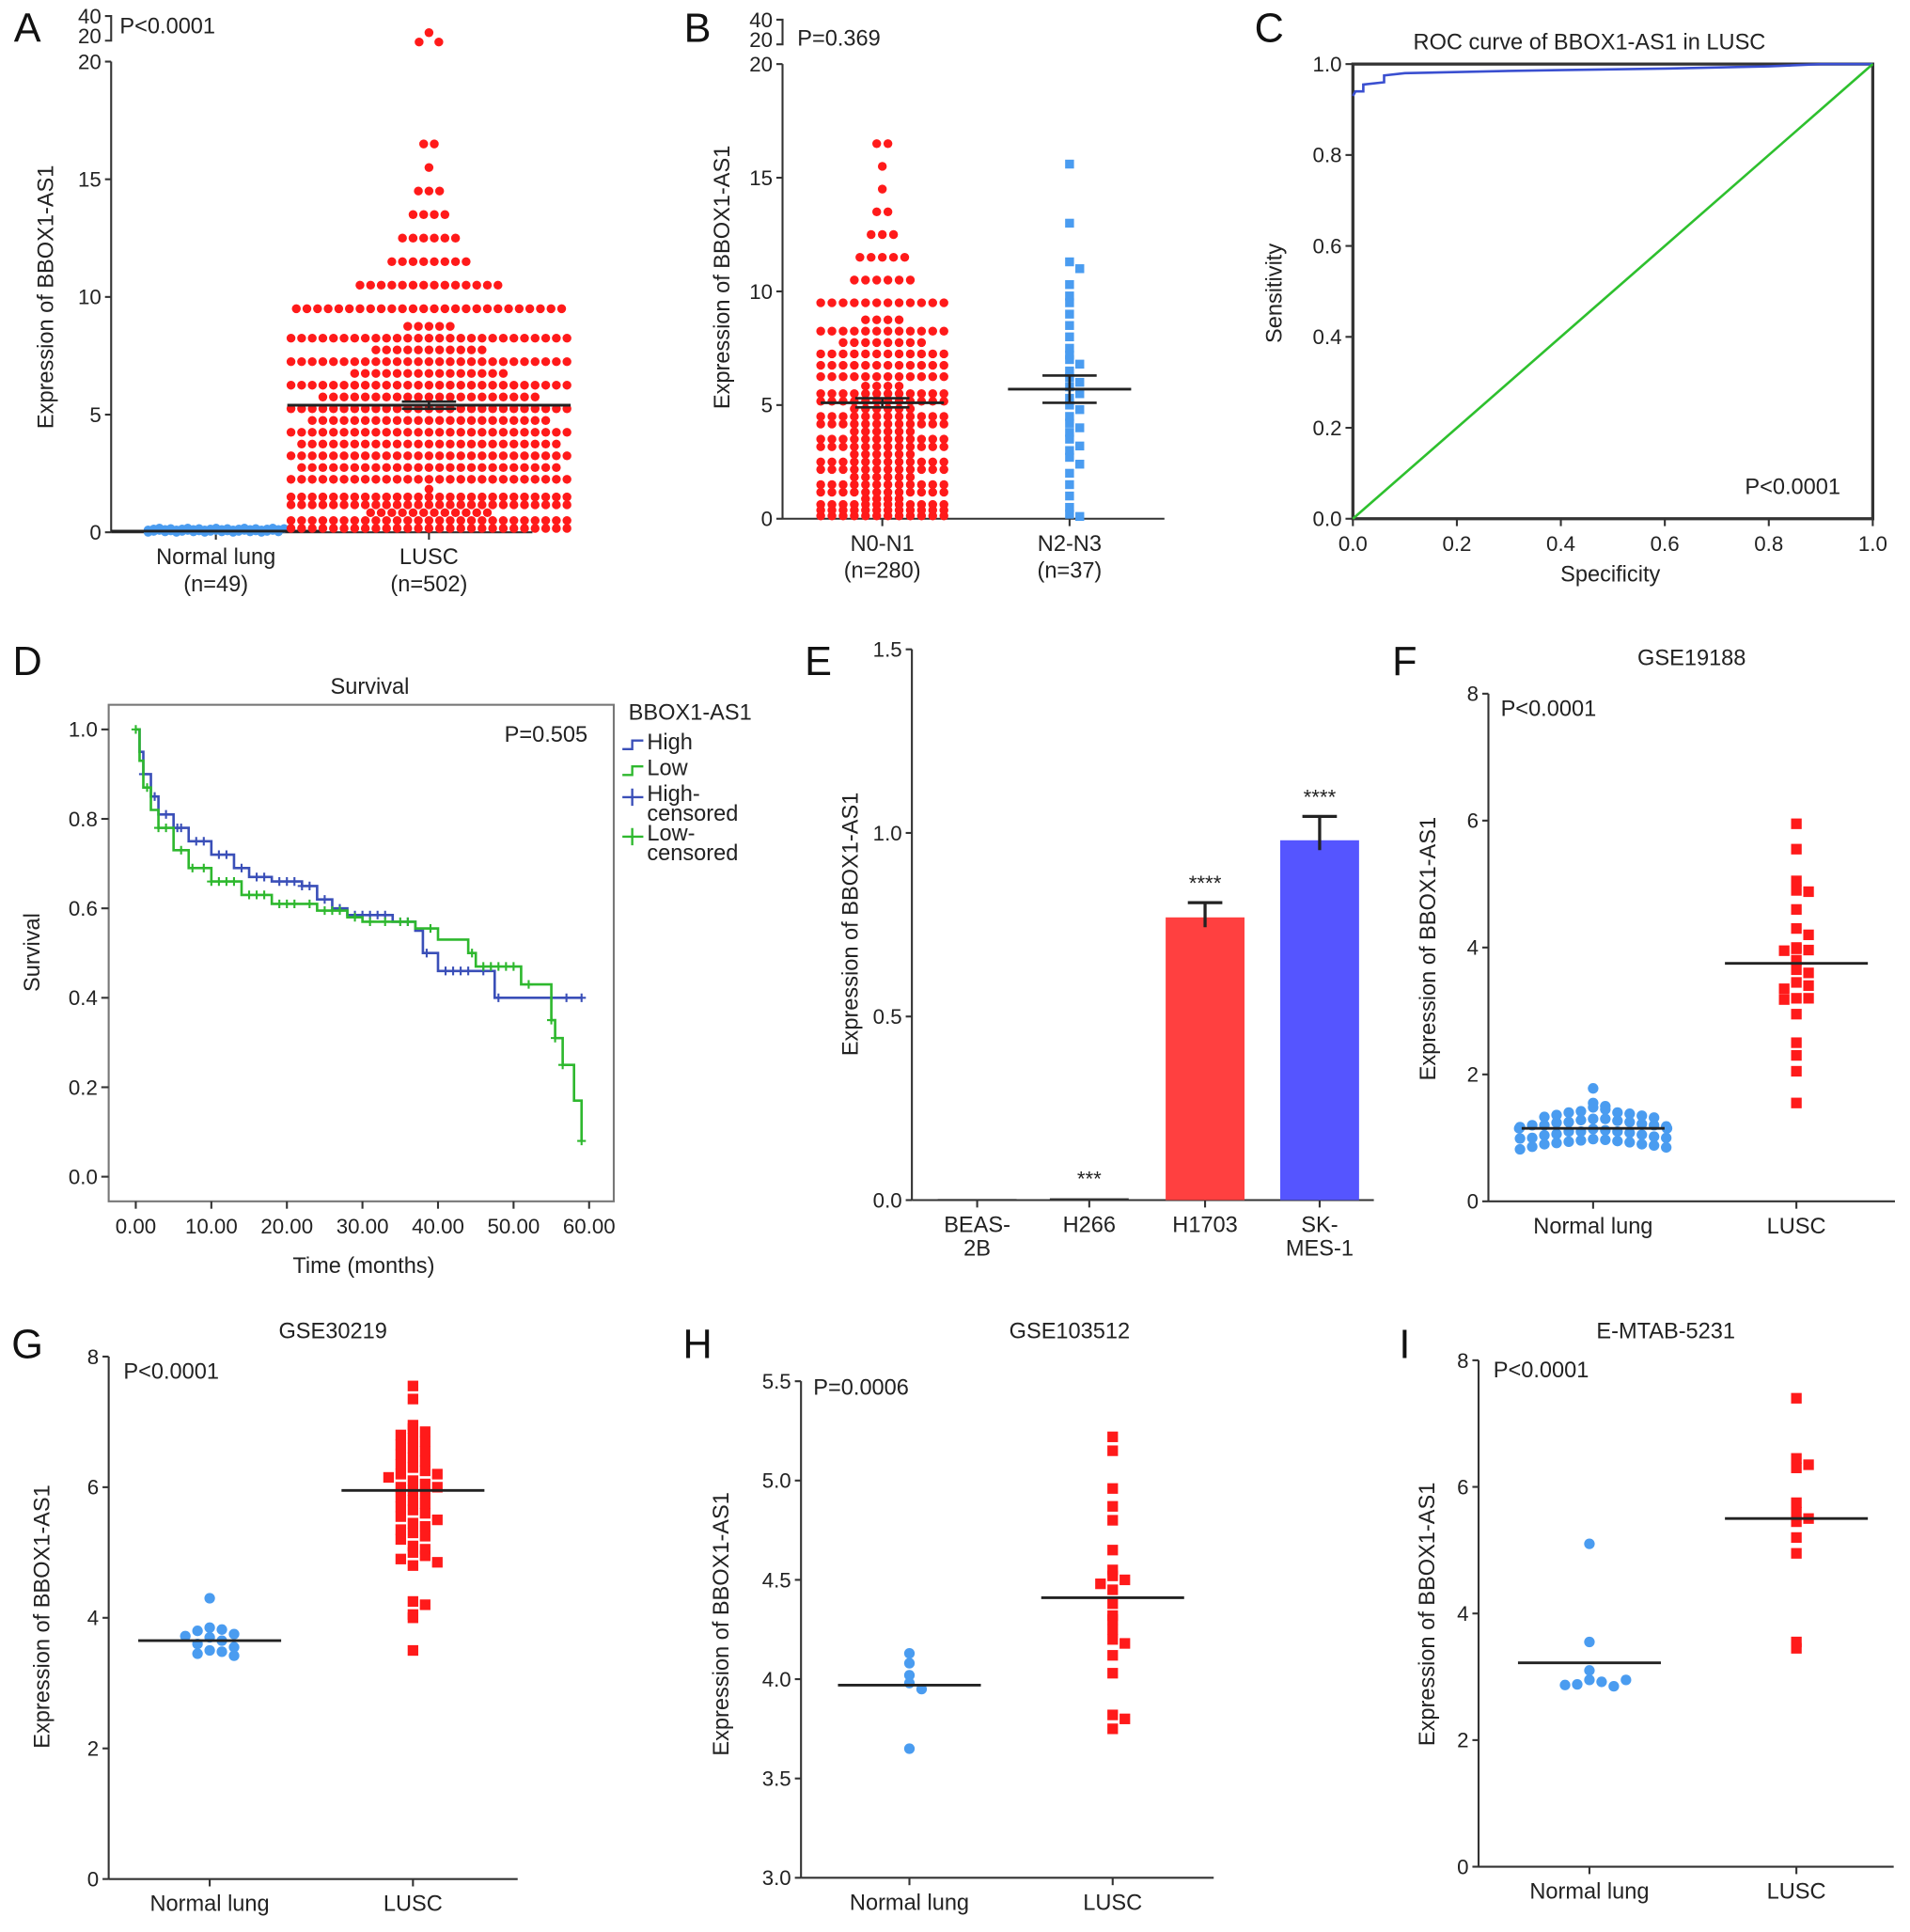 The image size is (1910, 1932). I want to click on x-tick-label: 50.00, so click(514, 1227).